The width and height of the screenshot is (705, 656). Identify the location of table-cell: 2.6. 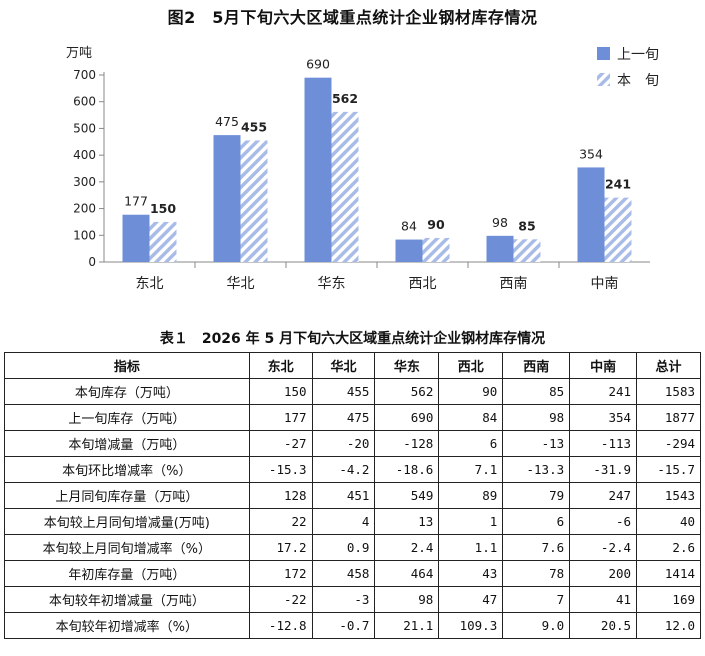
(668, 547).